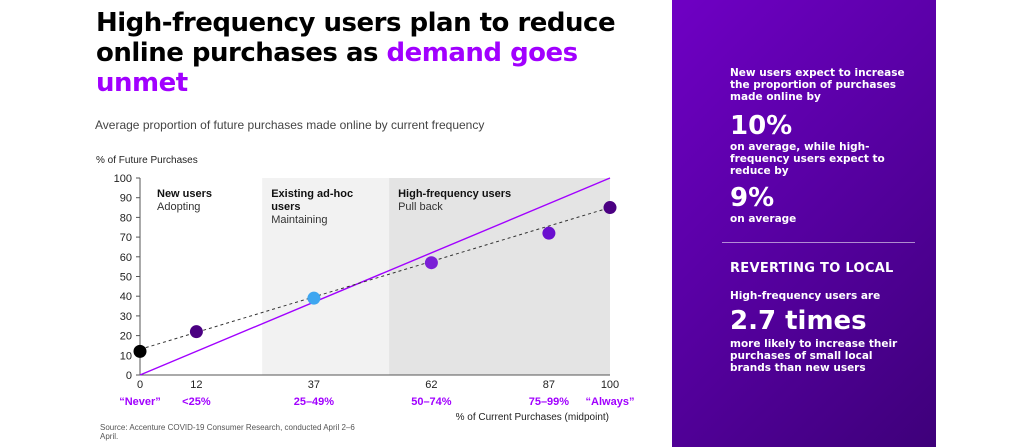 The height and width of the screenshot is (447, 1020). Describe the element at coordinates (184, 194) in the screenshot. I see `segment-title-0: New users` at that location.